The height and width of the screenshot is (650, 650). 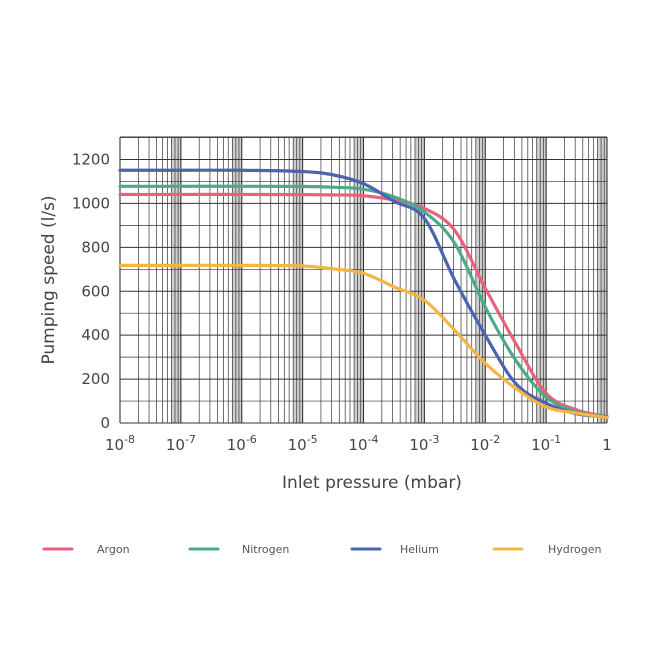 I want to click on y-axis-label: Pumping speed (l/s), so click(x=49, y=279).